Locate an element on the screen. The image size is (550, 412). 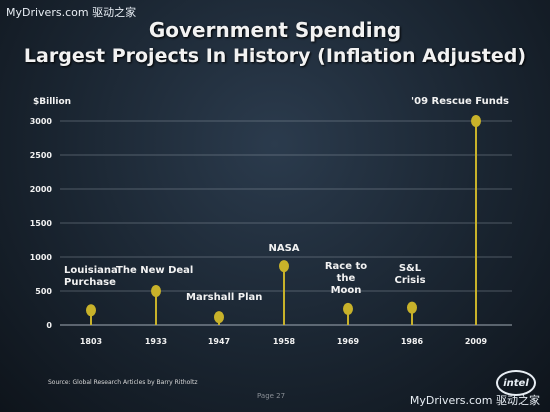
data-label-line: the is located at coordinates (346, 278).